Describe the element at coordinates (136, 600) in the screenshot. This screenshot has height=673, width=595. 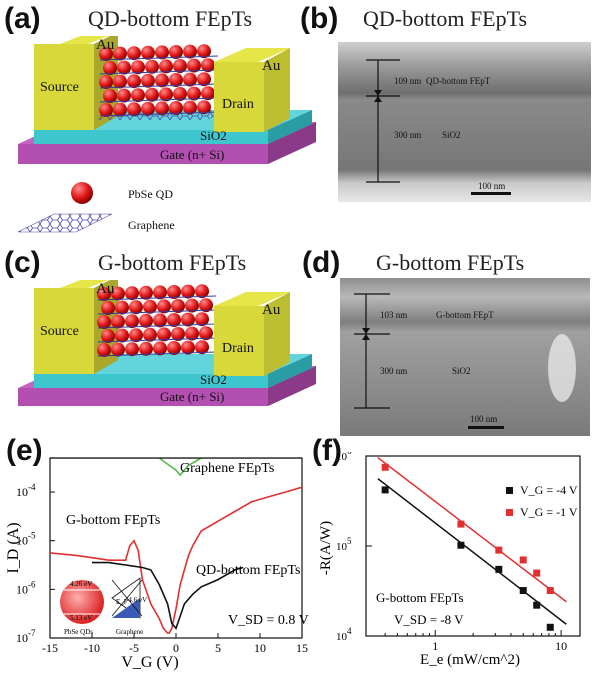
I see `inset-ef: -4.6 eV` at that location.